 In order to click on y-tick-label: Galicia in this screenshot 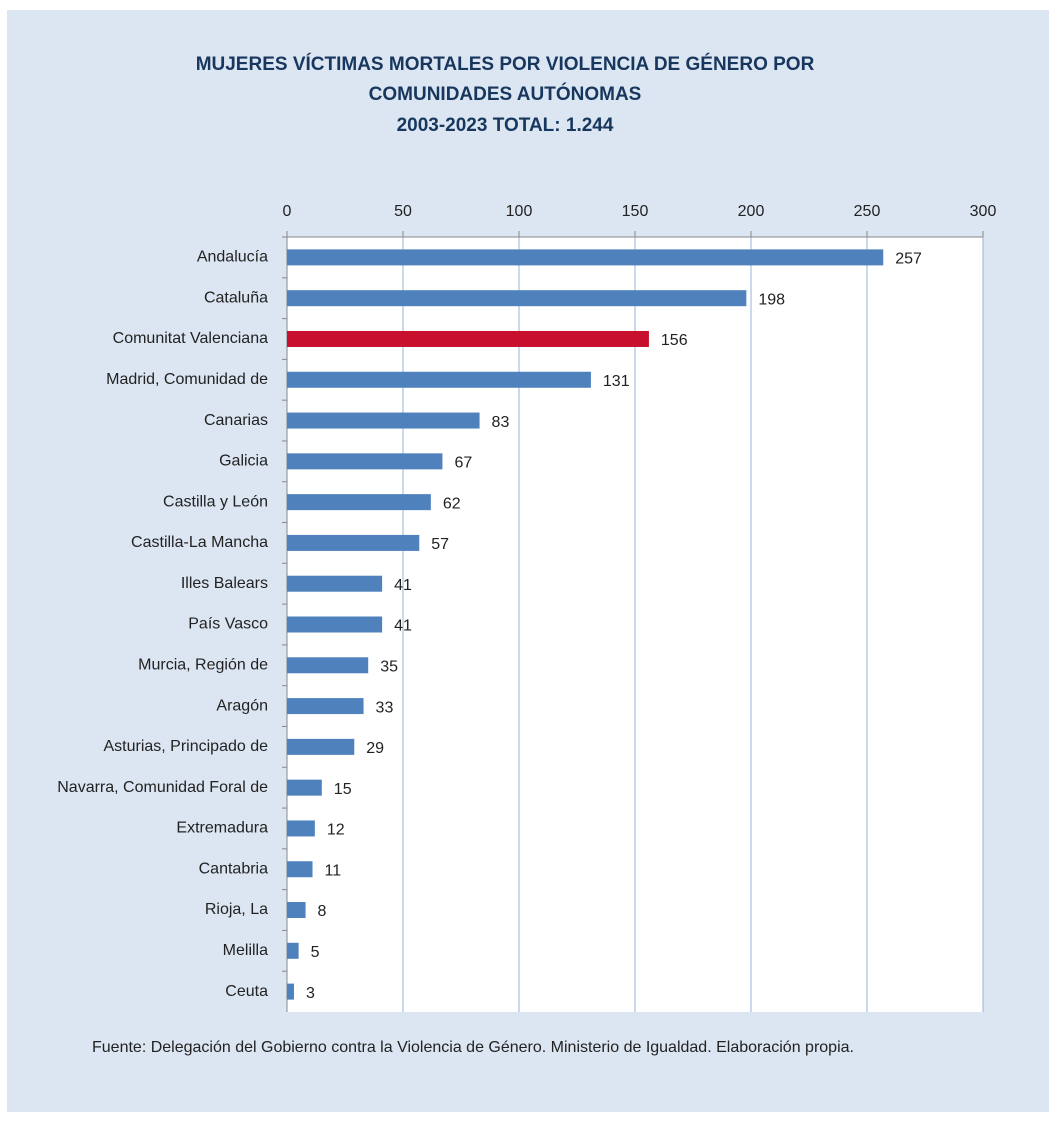, I will do `click(243, 461)`.